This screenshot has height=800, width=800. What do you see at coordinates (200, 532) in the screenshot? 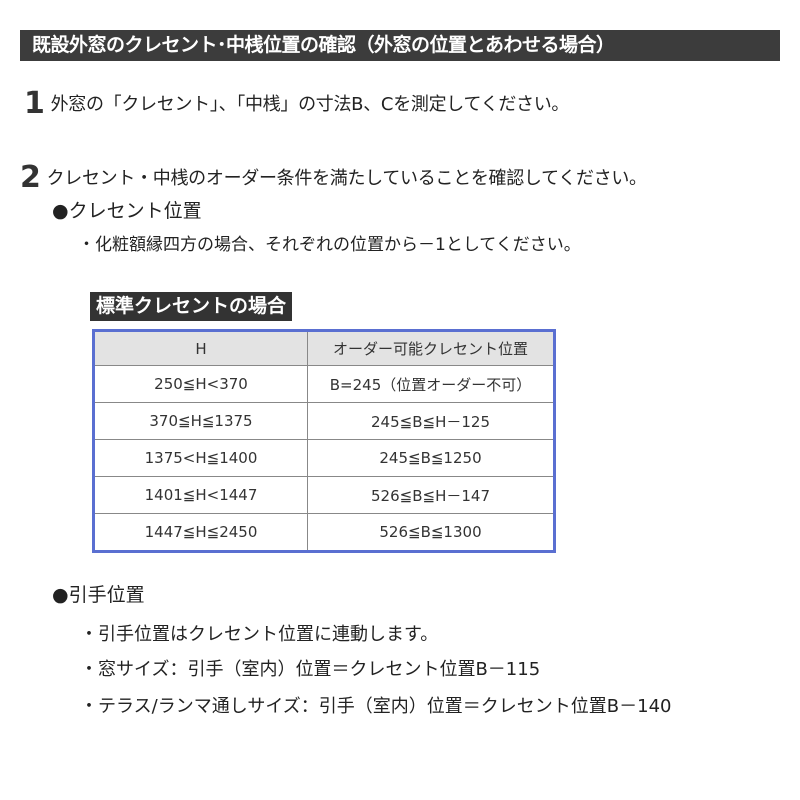
I see `cell-h: 1447≦H≦2450` at bounding box center [200, 532].